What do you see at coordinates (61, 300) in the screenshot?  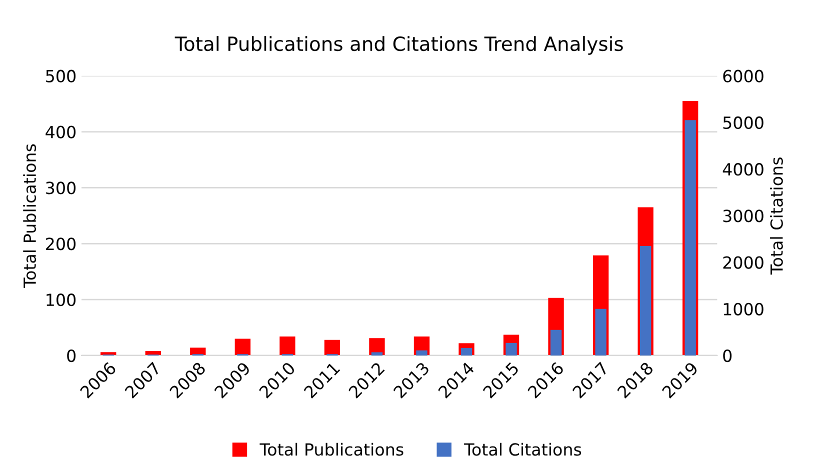 I see `y-tick-label: 100` at bounding box center [61, 300].